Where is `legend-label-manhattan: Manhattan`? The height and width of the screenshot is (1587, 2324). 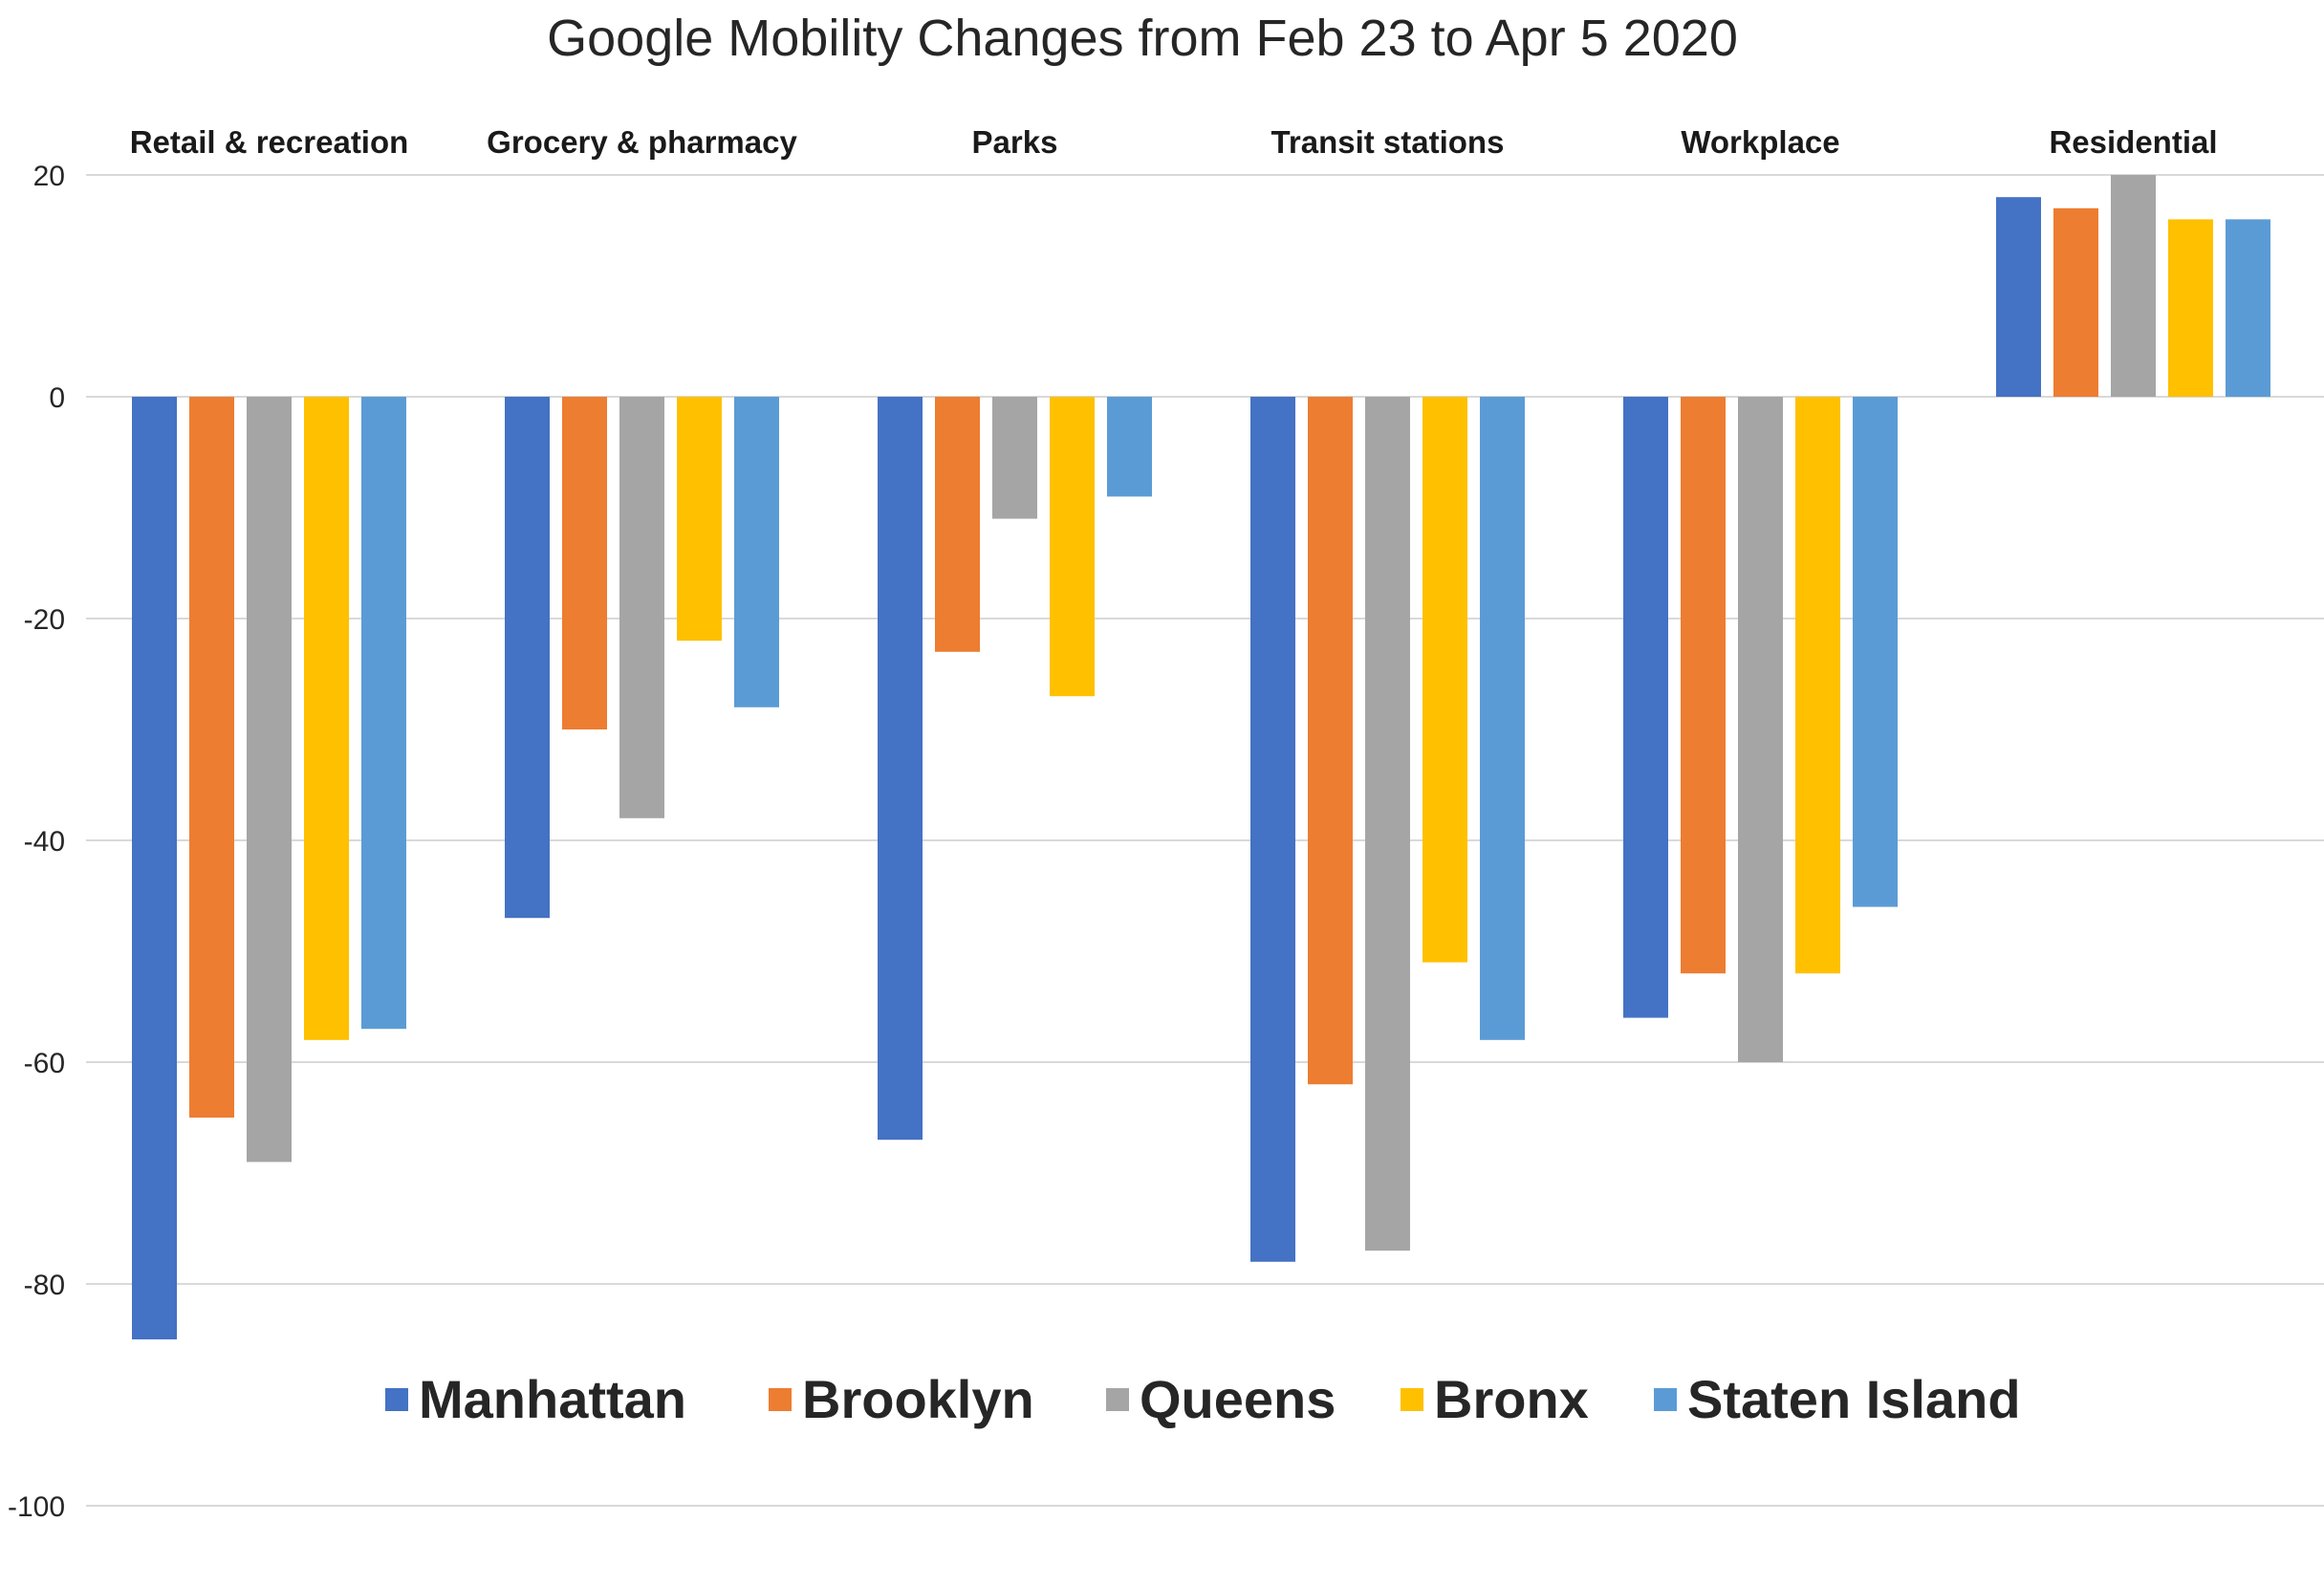
legend-label-manhattan: Manhattan is located at coordinates (552, 1399).